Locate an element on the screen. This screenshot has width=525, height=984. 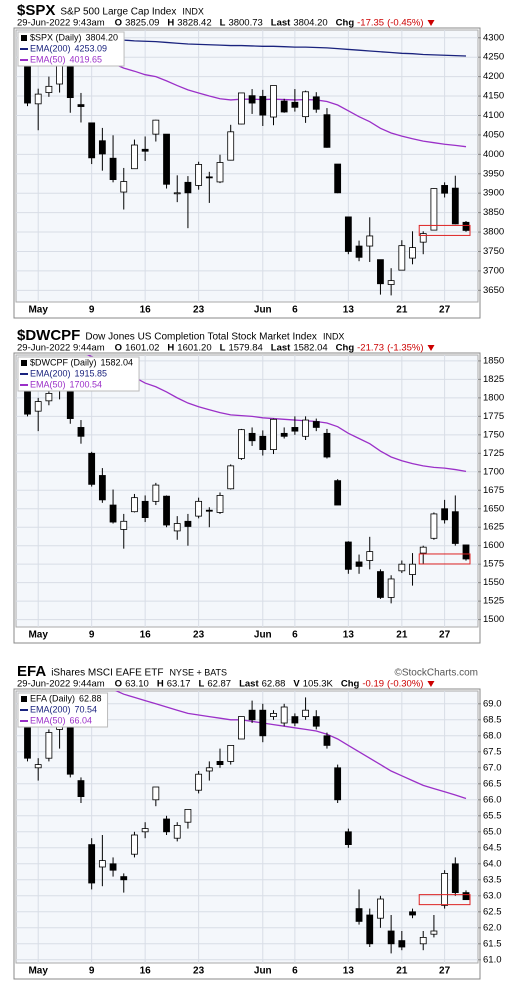
legend-value: 1915.85 is located at coordinates (91, 373).